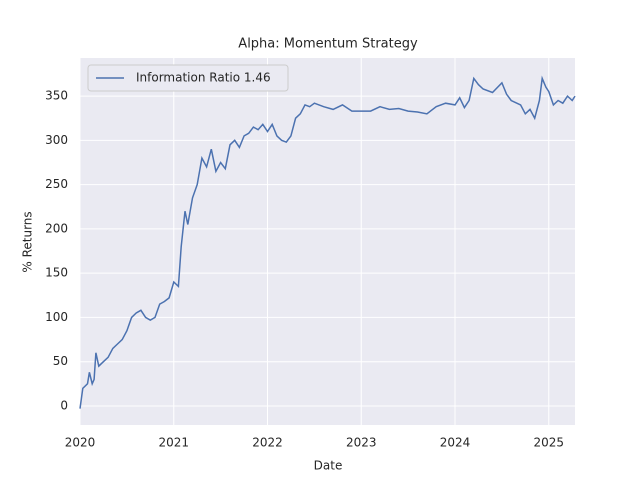  What do you see at coordinates (203, 78) in the screenshot?
I see `legend-label: Information Ratio 1.46` at bounding box center [203, 78].